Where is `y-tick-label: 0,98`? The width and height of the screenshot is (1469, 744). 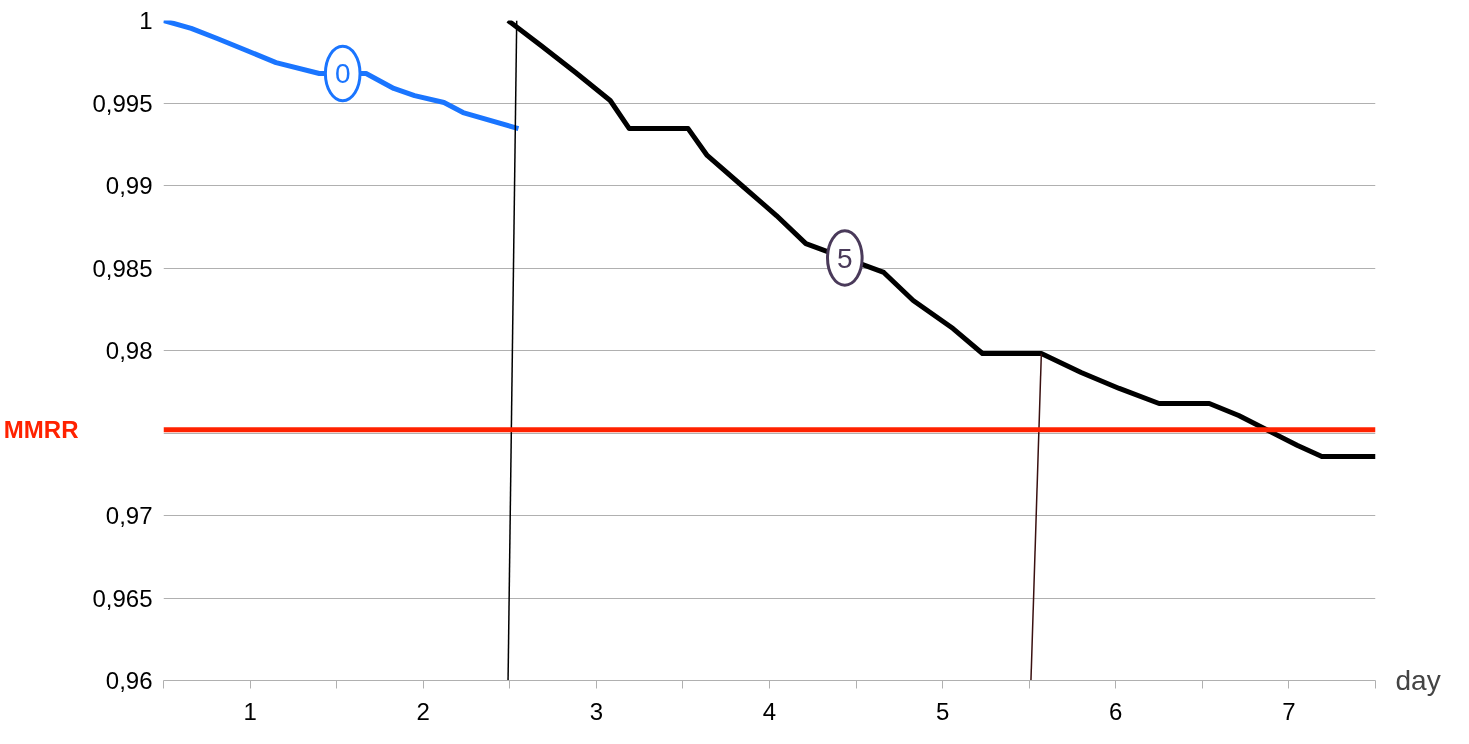 y-tick-label: 0,98 is located at coordinates (129, 350).